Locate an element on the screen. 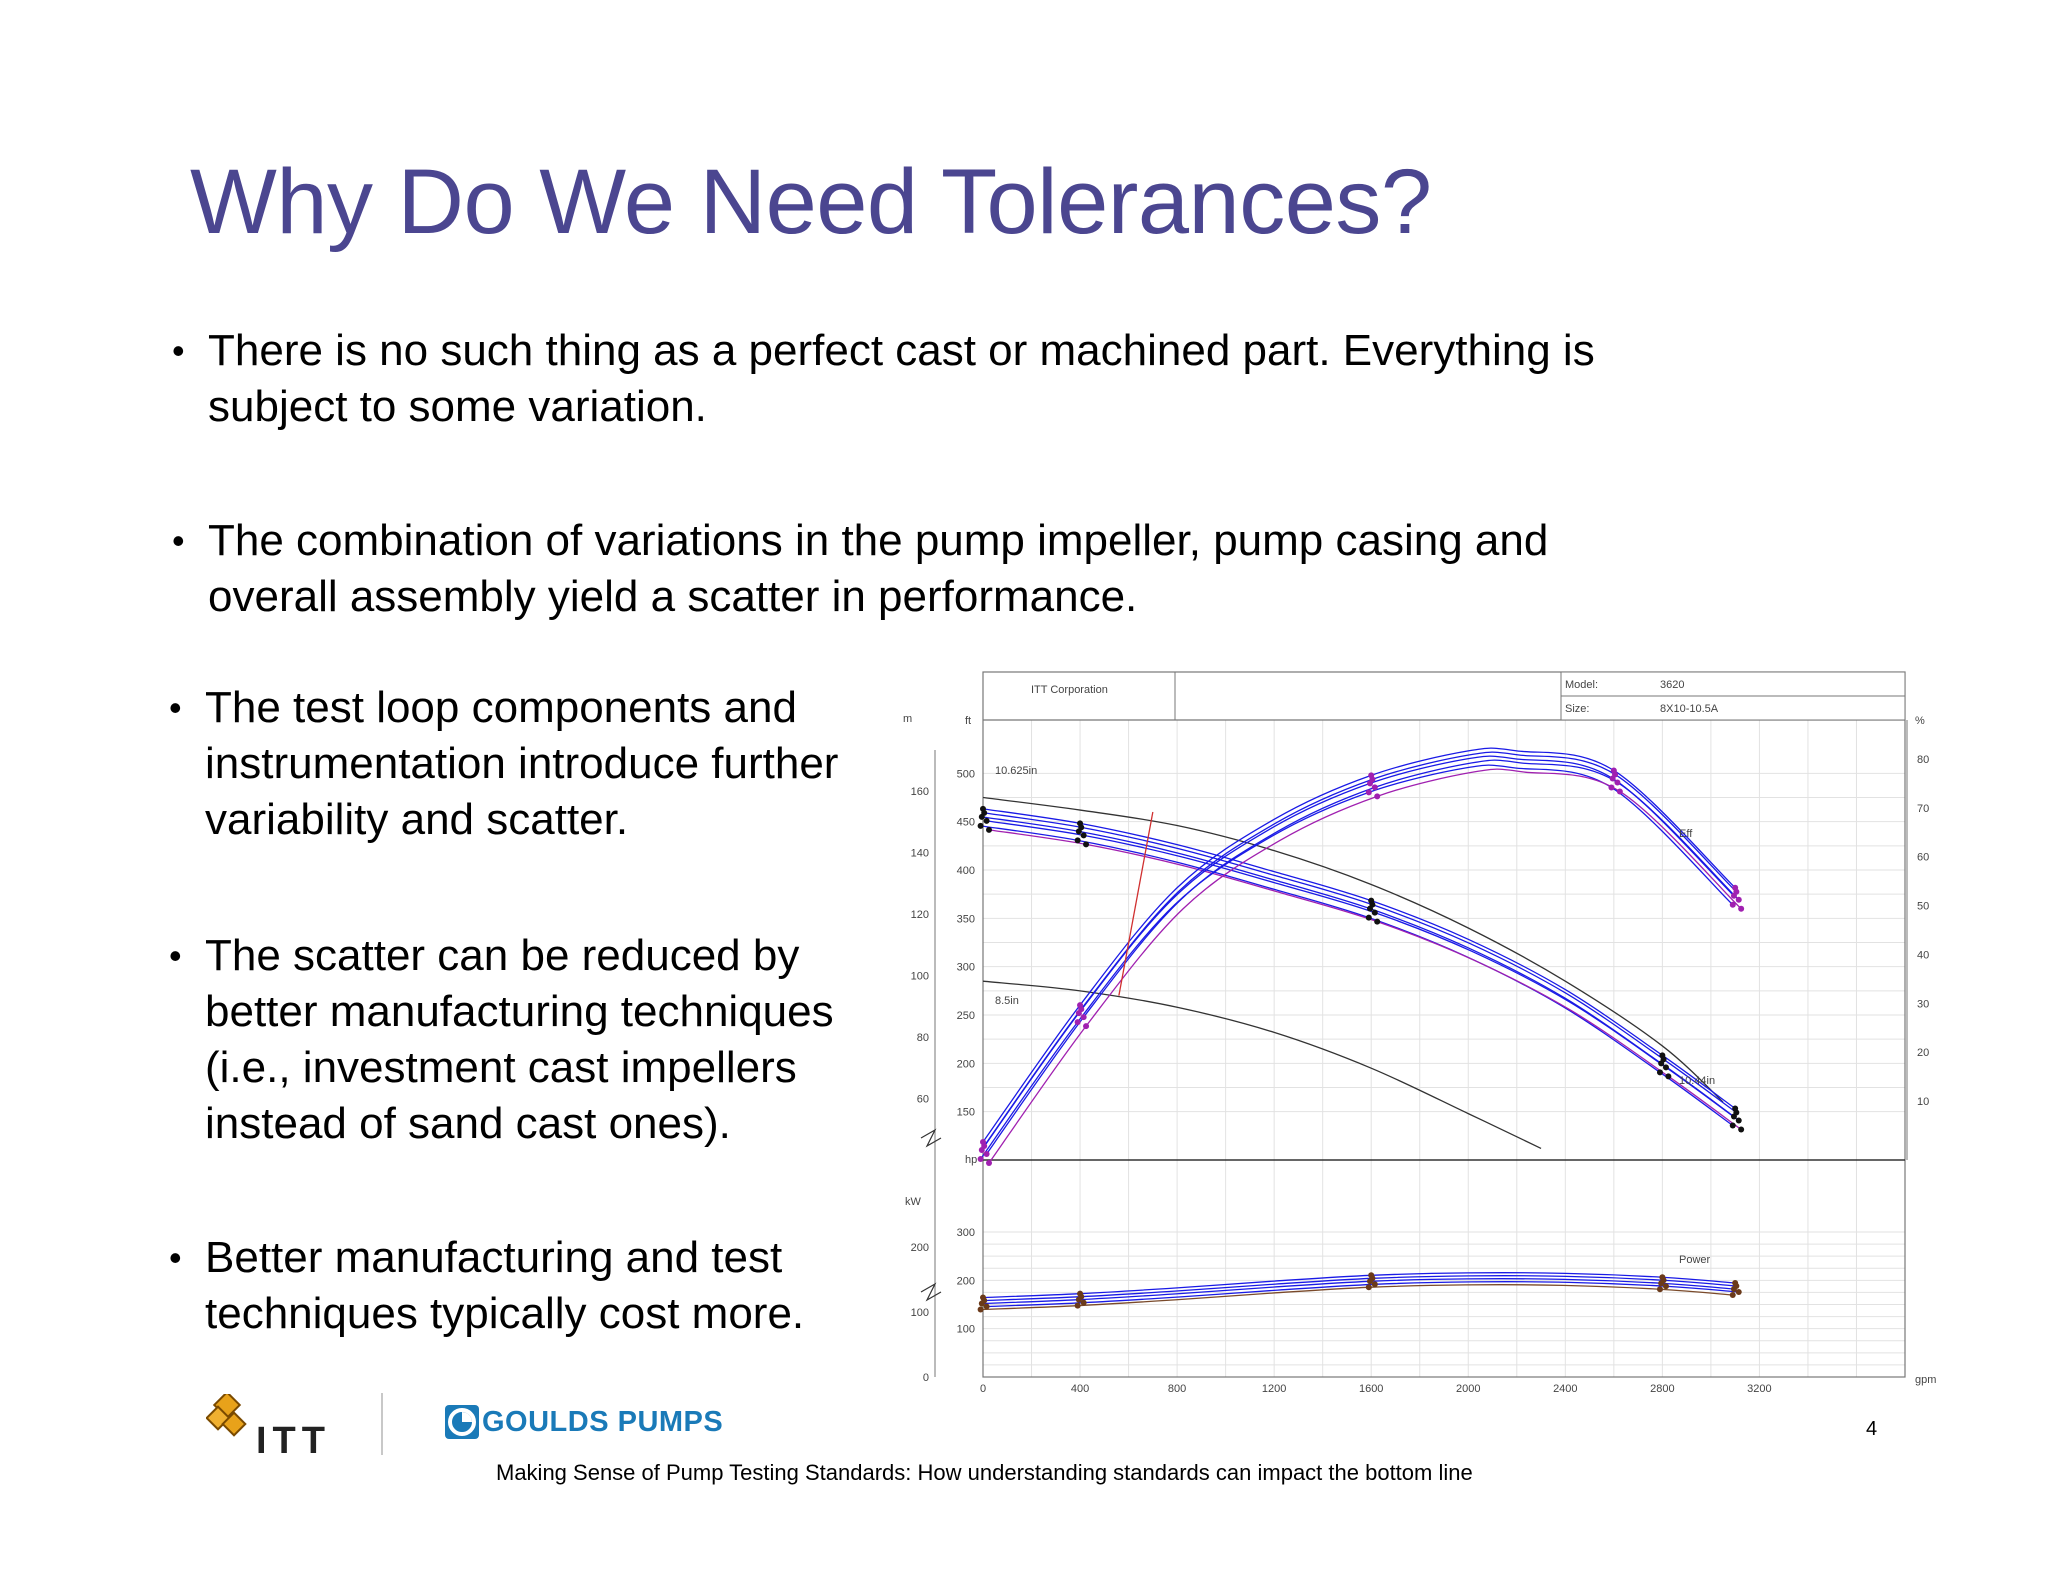  eff-tick-label: 50 is located at coordinates (1923, 907).